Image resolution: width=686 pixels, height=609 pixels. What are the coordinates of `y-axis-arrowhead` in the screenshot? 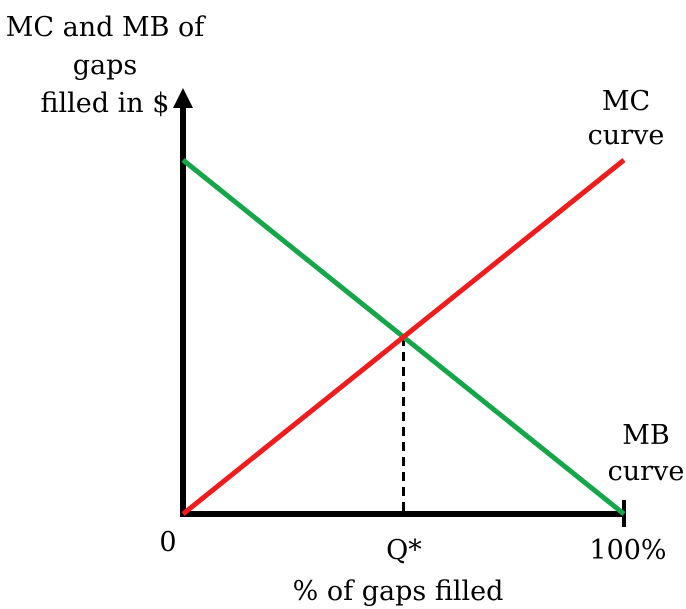 It's located at (183, 98).